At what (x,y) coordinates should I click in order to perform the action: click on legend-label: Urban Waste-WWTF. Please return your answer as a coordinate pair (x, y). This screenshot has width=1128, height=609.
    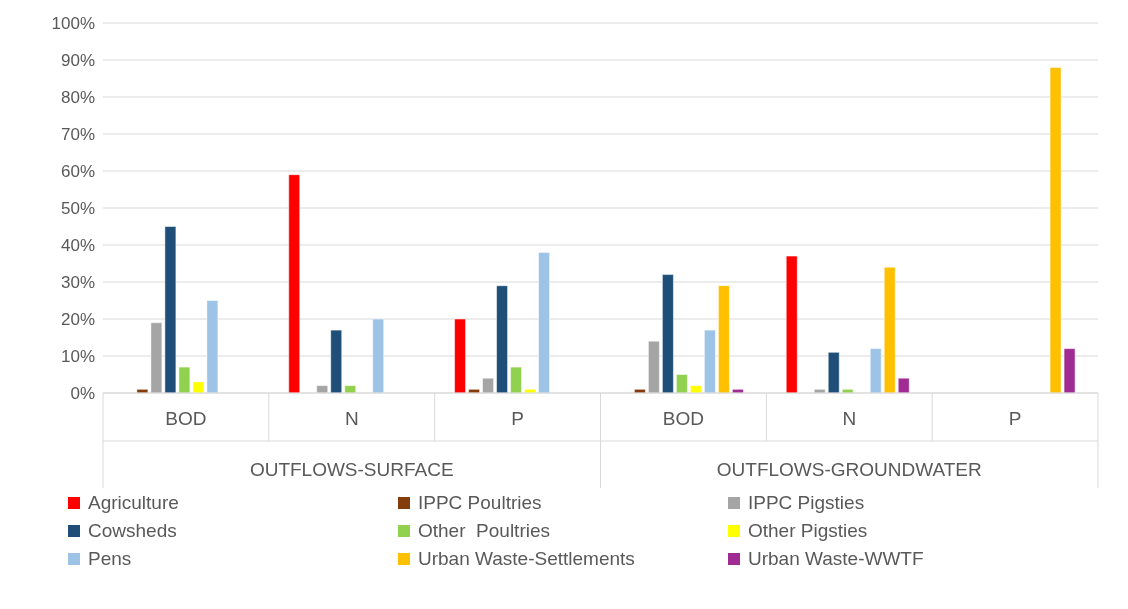
    Looking at the image, I should click on (836, 559).